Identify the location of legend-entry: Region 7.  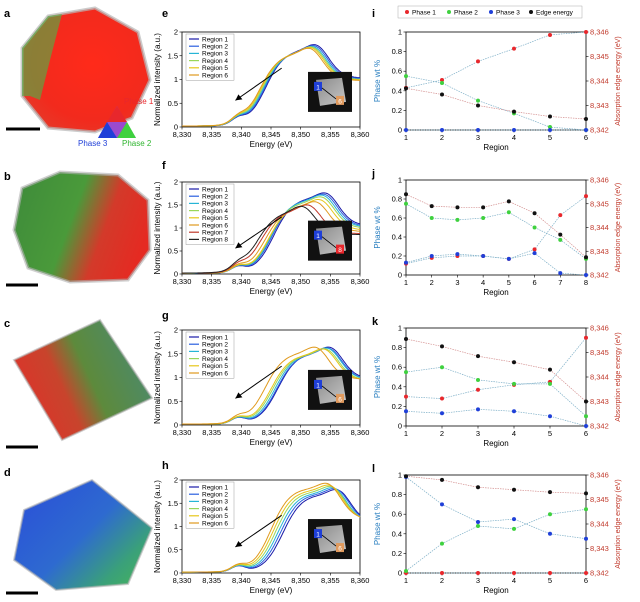
(215, 233).